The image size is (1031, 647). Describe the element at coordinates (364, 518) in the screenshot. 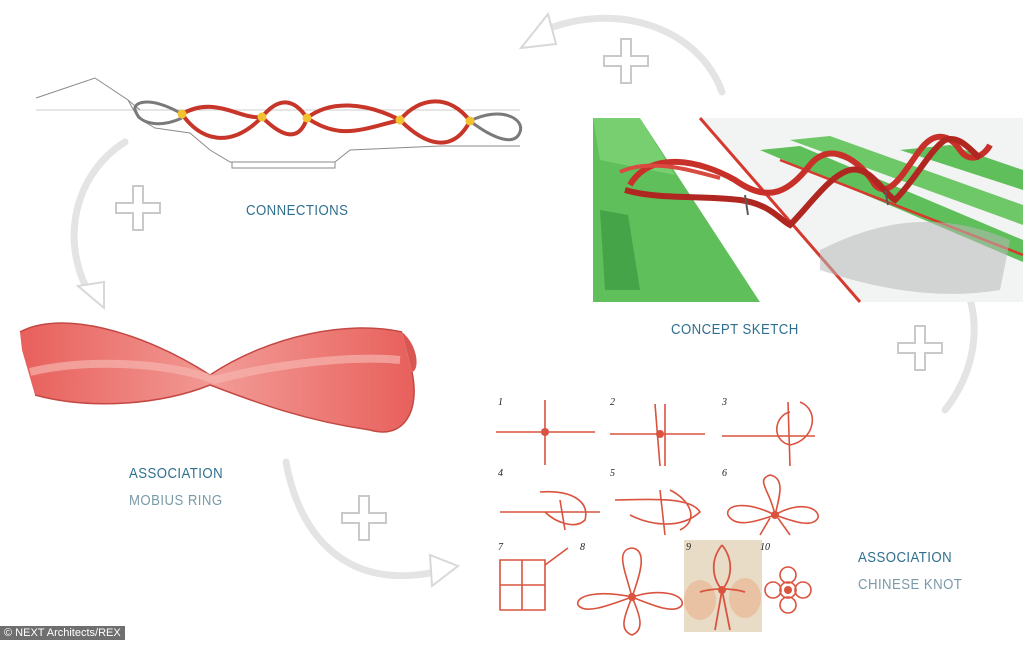

I see `plus-icon-bottom` at that location.